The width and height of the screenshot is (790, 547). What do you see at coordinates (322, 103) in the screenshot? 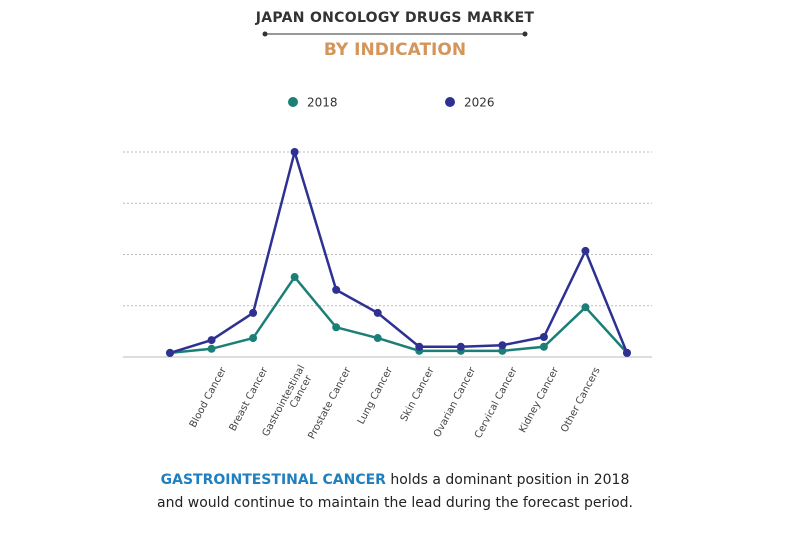
I see `legend-label: 2018` at bounding box center [322, 103].